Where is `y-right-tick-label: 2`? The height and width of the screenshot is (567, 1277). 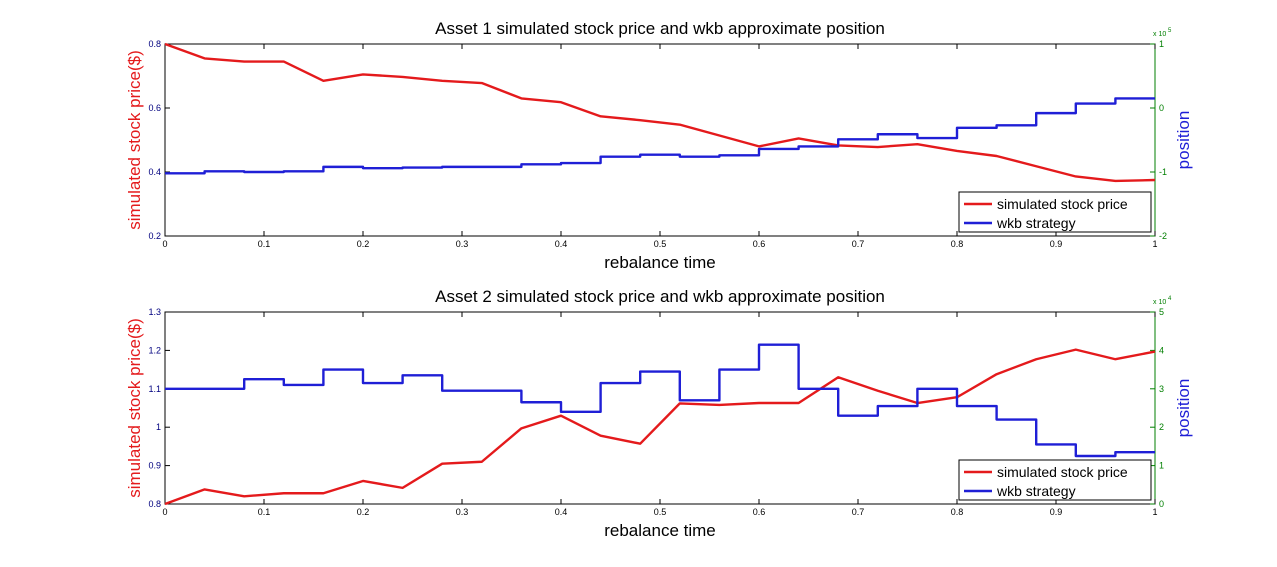 y-right-tick-label: 2 is located at coordinates (1161, 427).